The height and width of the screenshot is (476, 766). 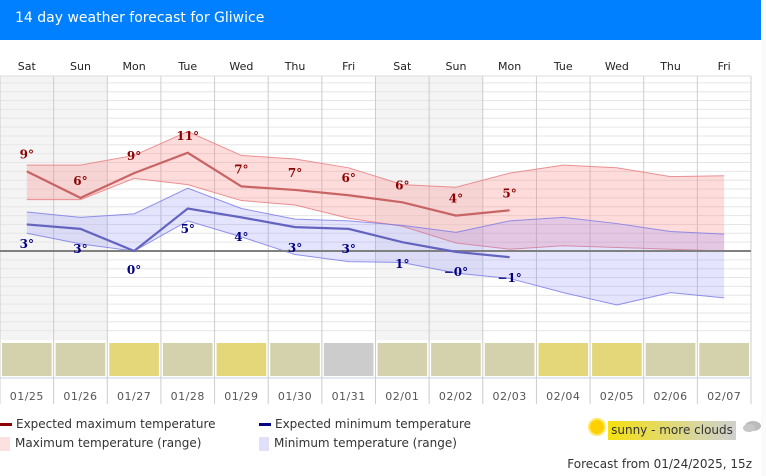 I want to click on date-label: 02/05, so click(x=617, y=396).